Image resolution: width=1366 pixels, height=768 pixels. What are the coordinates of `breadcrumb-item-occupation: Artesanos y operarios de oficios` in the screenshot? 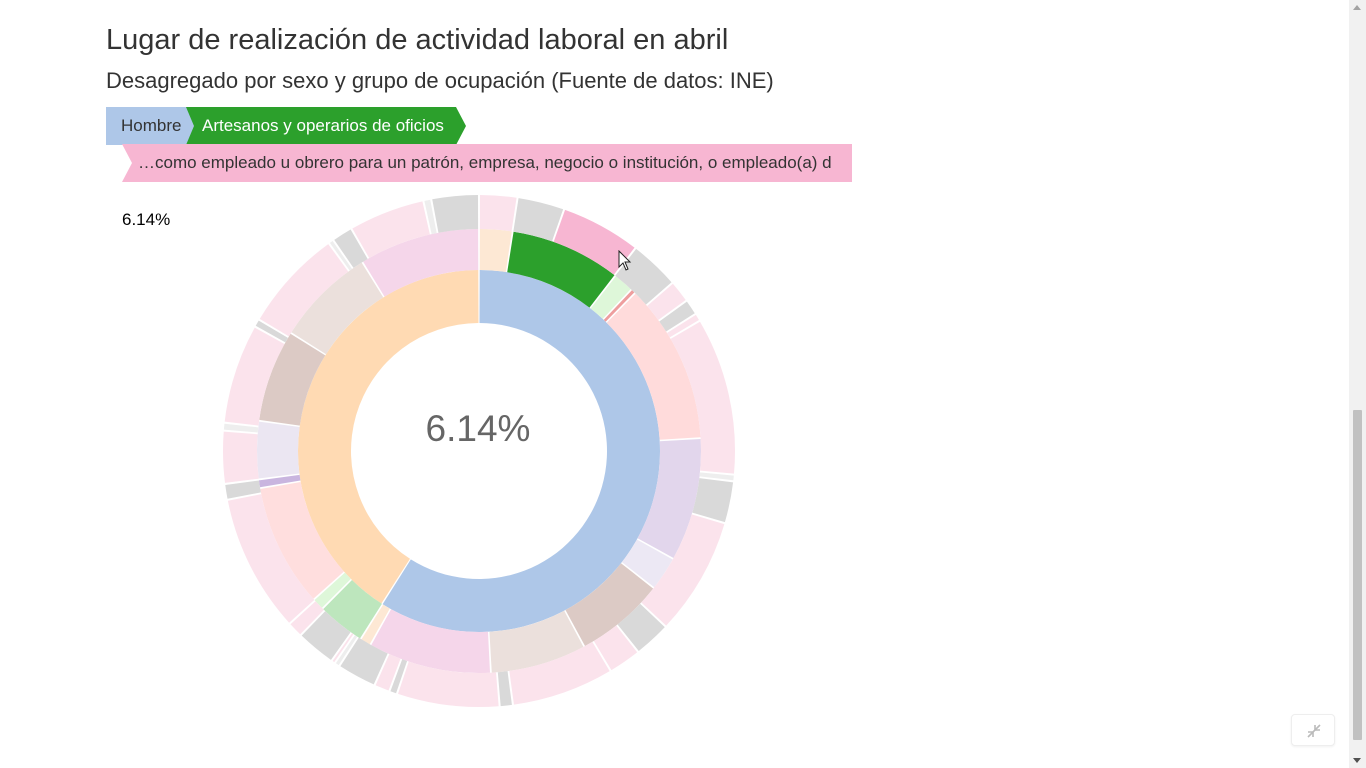 It's located at (326, 126).